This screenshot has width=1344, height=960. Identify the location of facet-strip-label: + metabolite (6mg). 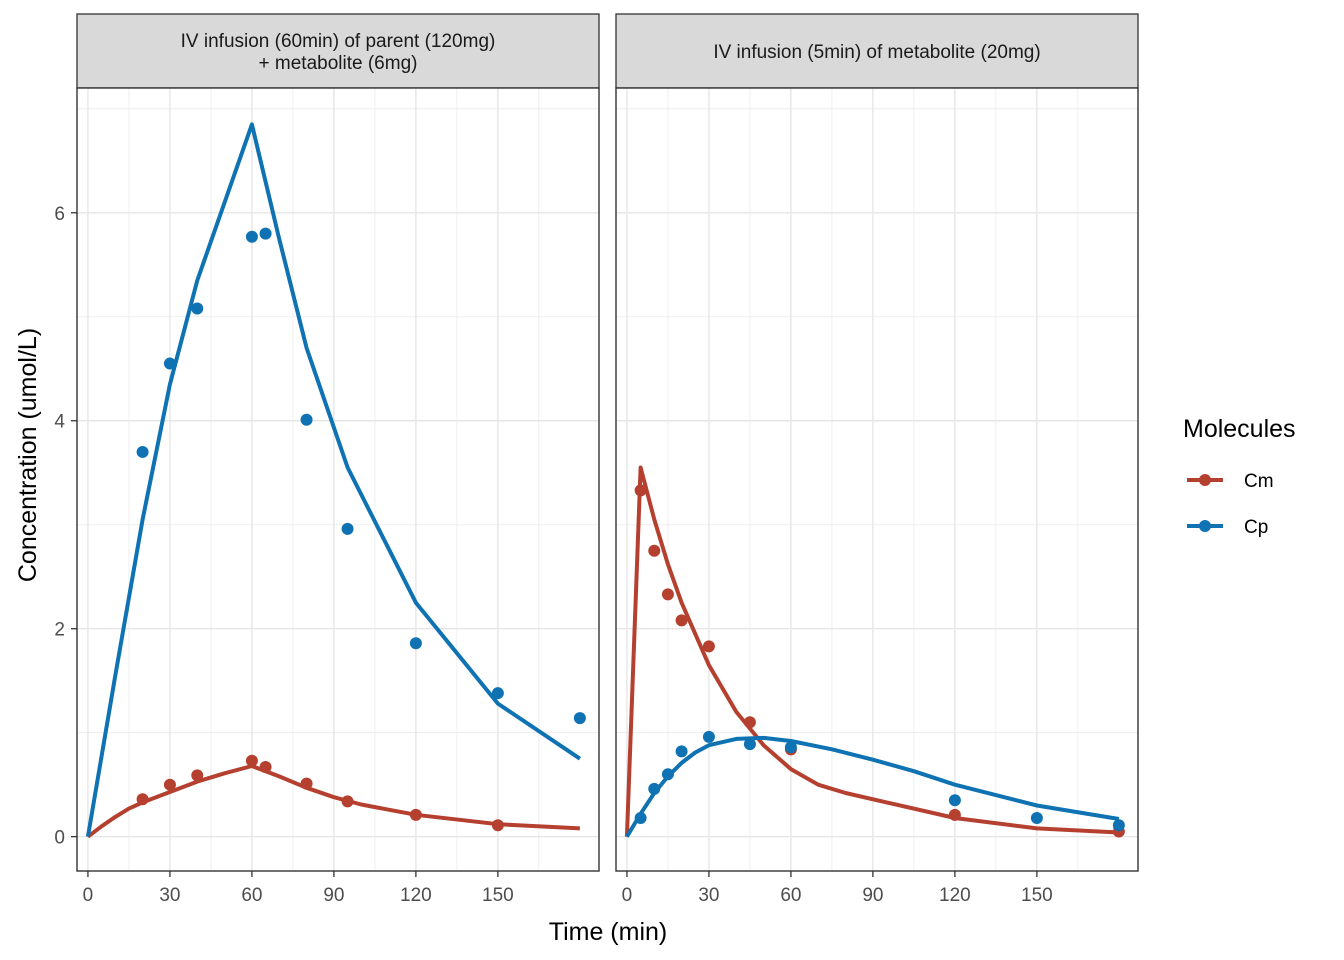
(338, 63).